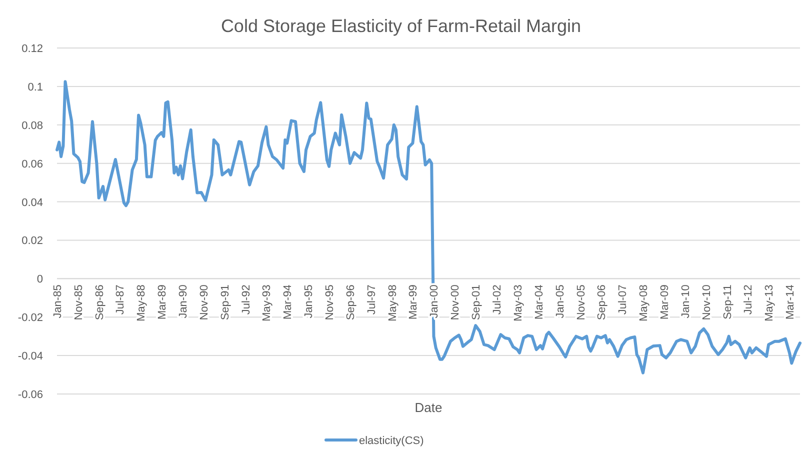 Image resolution: width=802 pixels, height=454 pixels. I want to click on y-tick-label: 0, so click(39, 280).